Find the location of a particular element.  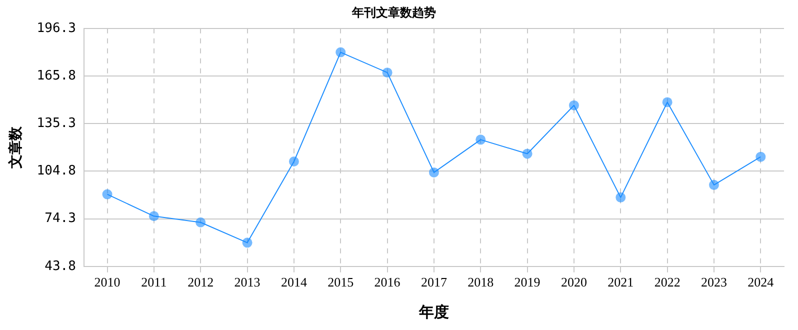

y-axis-title: 文章数 is located at coordinates (15, 147).